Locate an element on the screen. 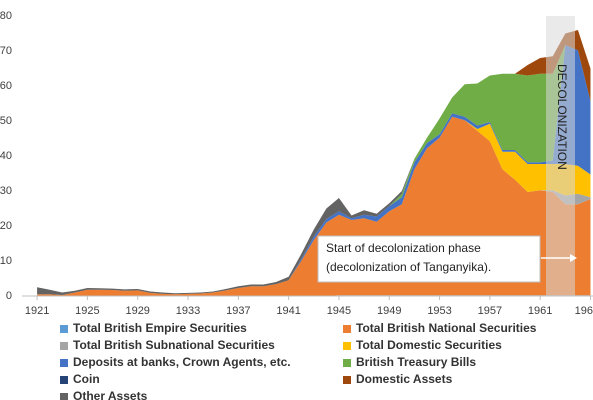  y-tick-label: 20 is located at coordinates (6, 226).